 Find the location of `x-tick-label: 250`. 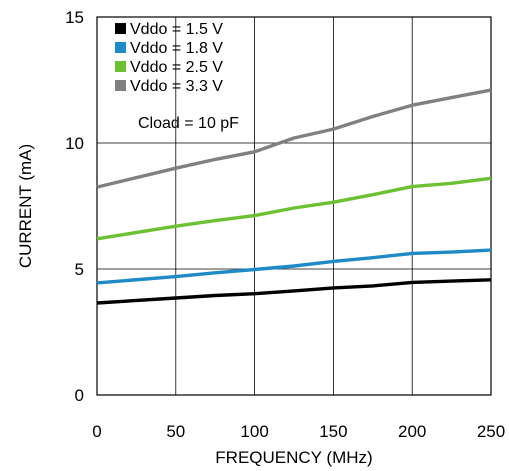

x-tick-label: 250 is located at coordinates (491, 431).